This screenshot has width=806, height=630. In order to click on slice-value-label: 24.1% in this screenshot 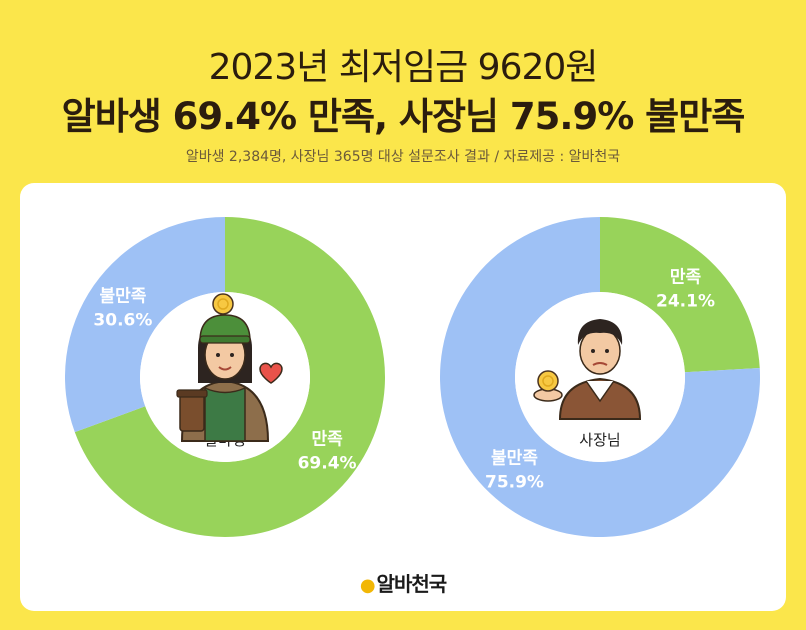, I will do `click(685, 302)`.